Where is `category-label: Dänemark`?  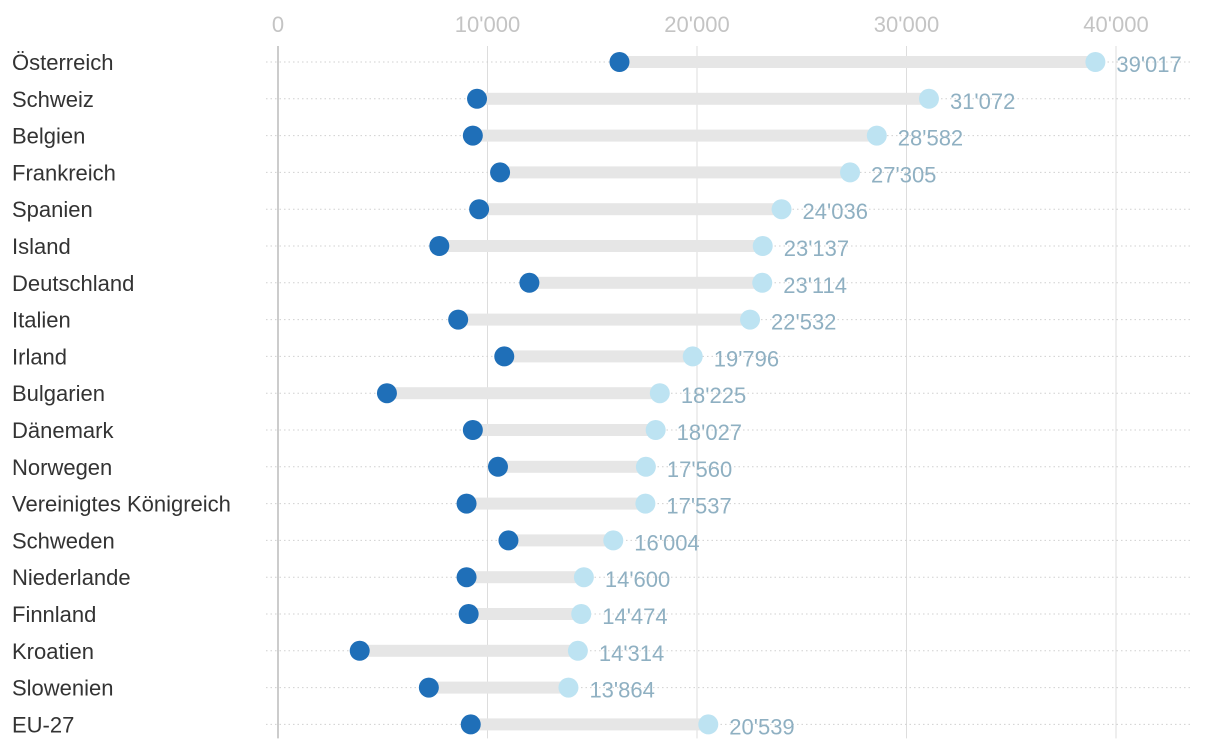
category-label: Dänemark is located at coordinates (63, 430).